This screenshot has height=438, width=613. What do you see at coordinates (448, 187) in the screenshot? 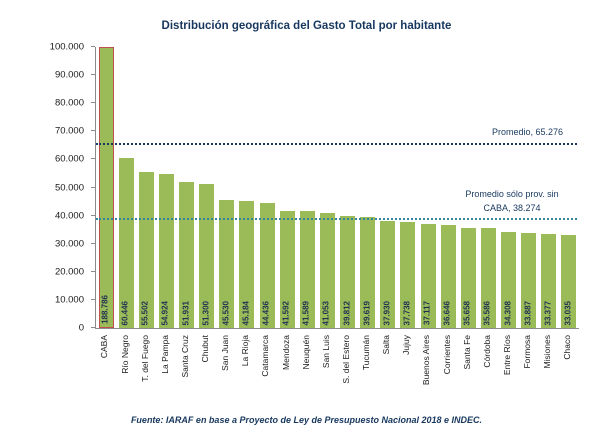
I see `bar-slot: 36.646` at bounding box center [448, 187].